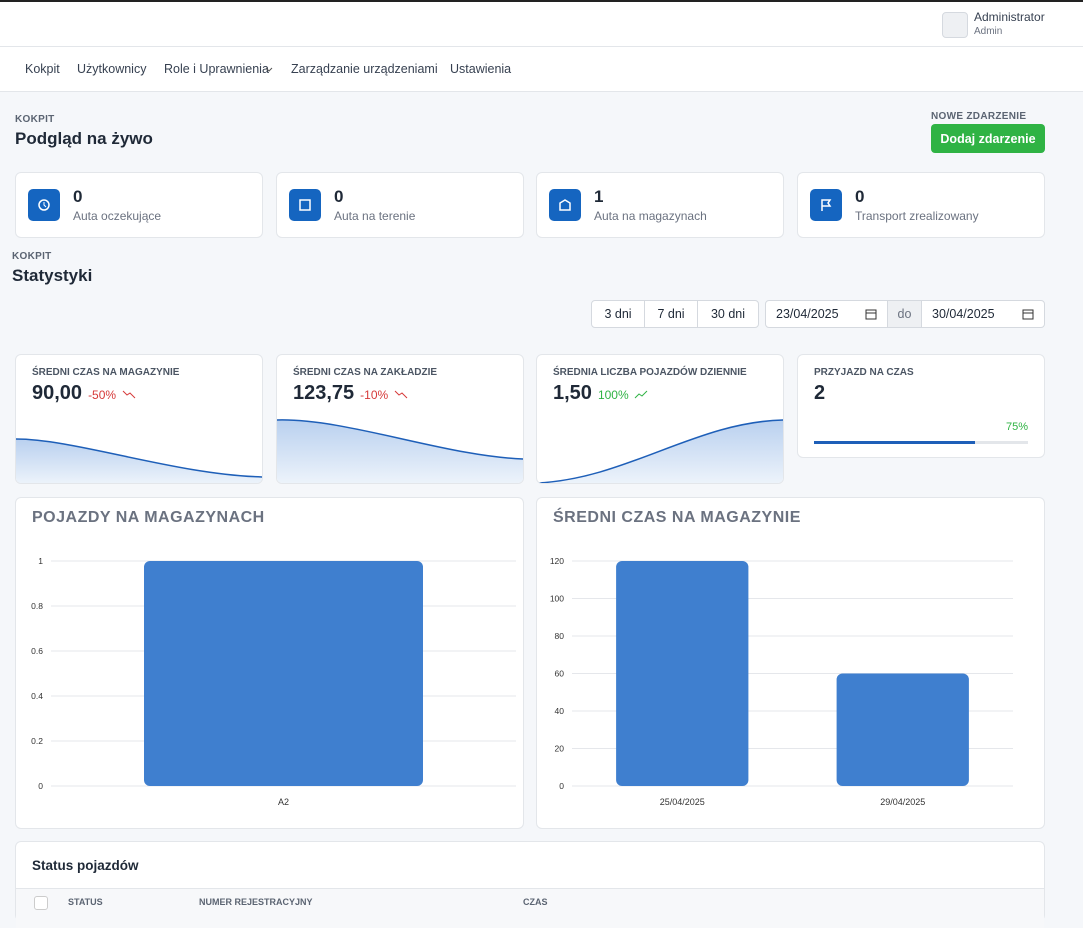 The image size is (1083, 928). What do you see at coordinates (42, 69) in the screenshot?
I see `nav-item: Kokpit` at bounding box center [42, 69].